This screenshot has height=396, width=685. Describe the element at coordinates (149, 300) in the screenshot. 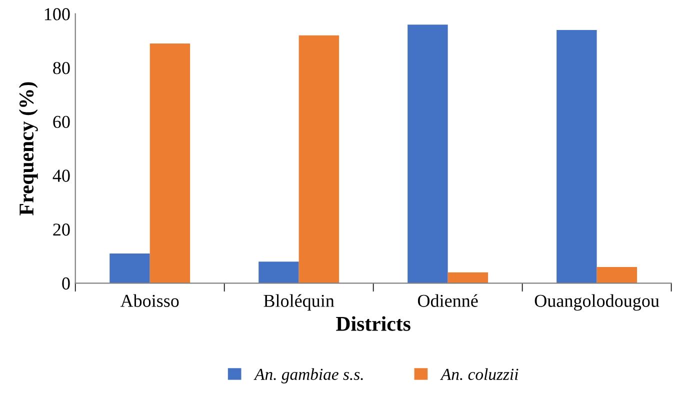

I see `x-tick-label: Aboisso` at that location.